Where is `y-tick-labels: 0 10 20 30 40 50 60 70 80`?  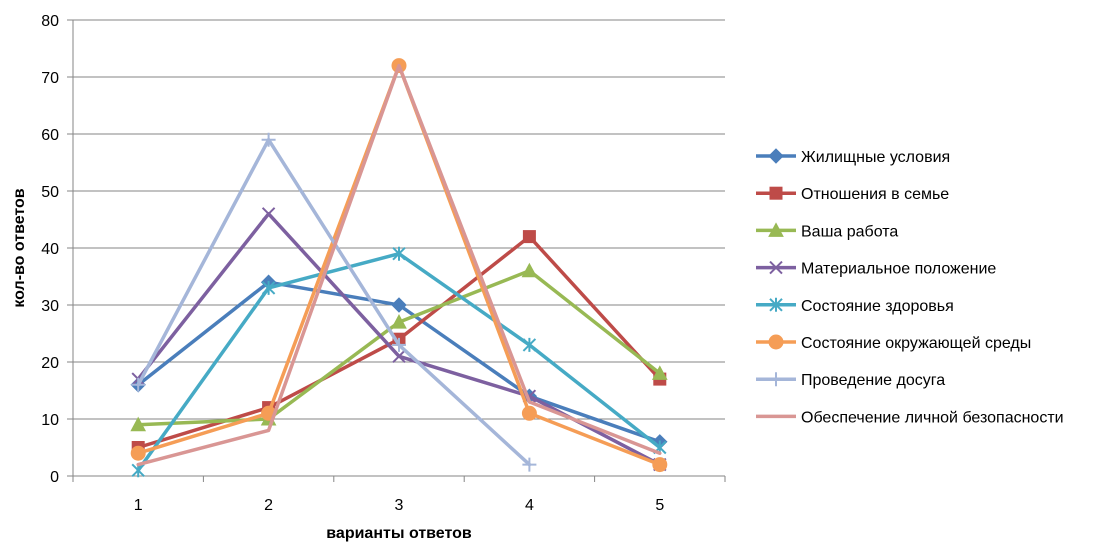 y-tick-labels: 0 10 20 30 40 50 60 70 80 is located at coordinates (50, 249).